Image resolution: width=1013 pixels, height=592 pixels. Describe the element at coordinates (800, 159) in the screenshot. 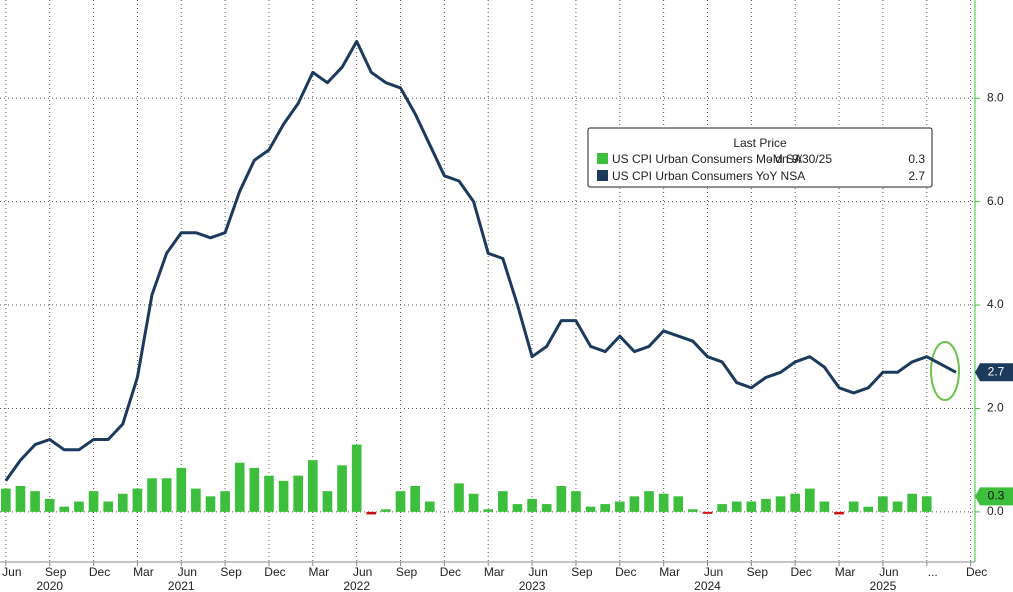

I see `legend-note: - on 9/30/25` at that location.